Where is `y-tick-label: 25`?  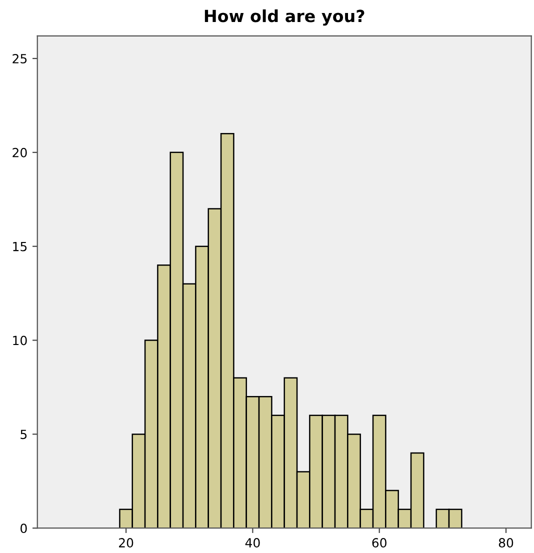
y-tick-label: 25 is located at coordinates (19, 59).